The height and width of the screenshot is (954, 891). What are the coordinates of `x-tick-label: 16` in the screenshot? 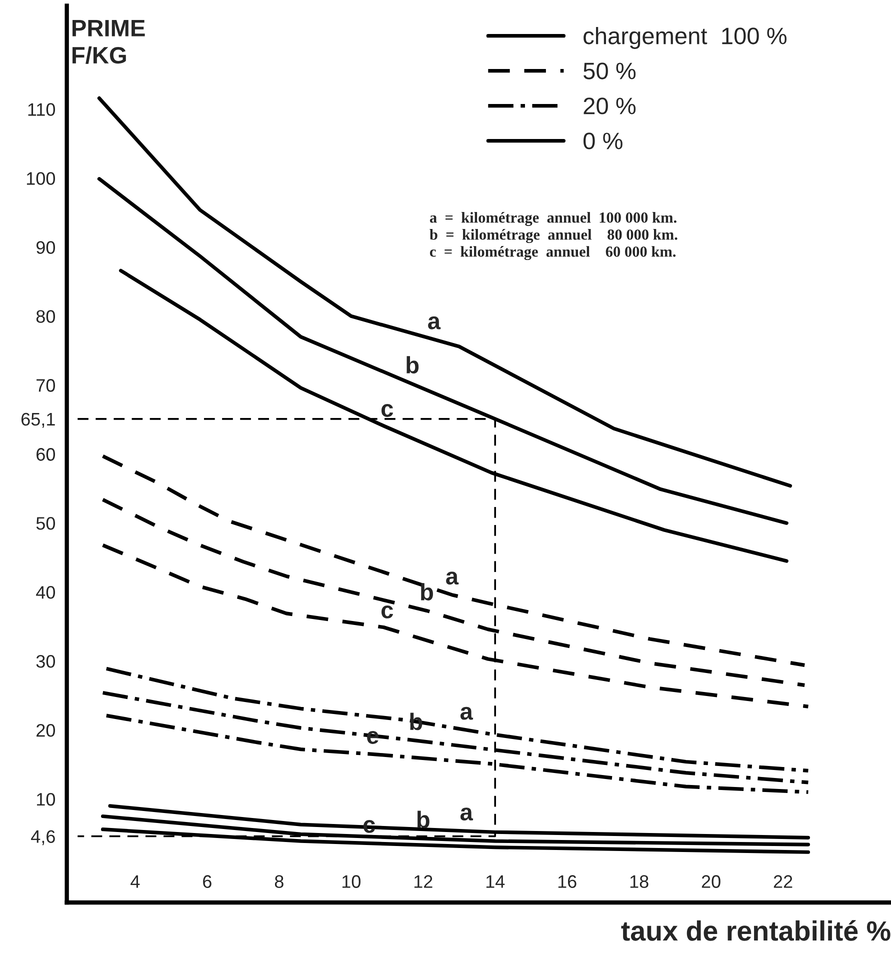 It's located at (567, 881).